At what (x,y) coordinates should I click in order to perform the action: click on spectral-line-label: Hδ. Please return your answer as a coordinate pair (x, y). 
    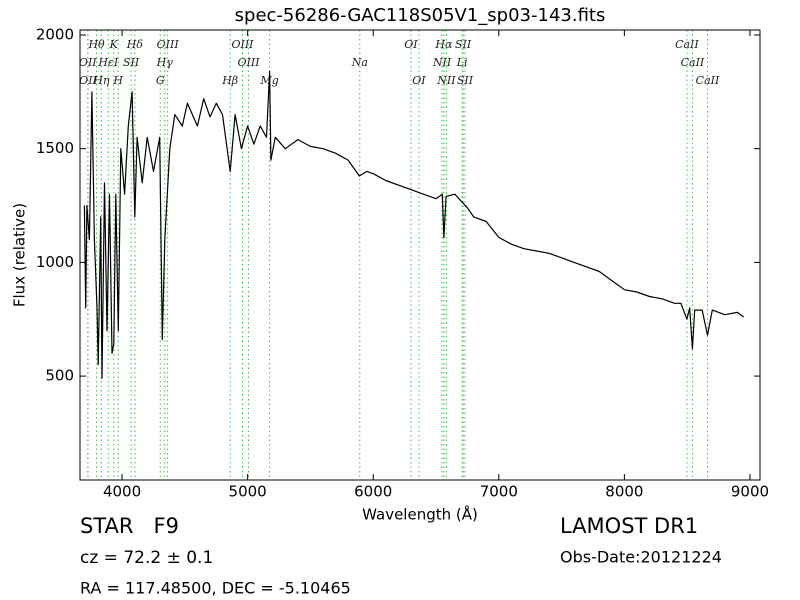
    Looking at the image, I should click on (135, 44).